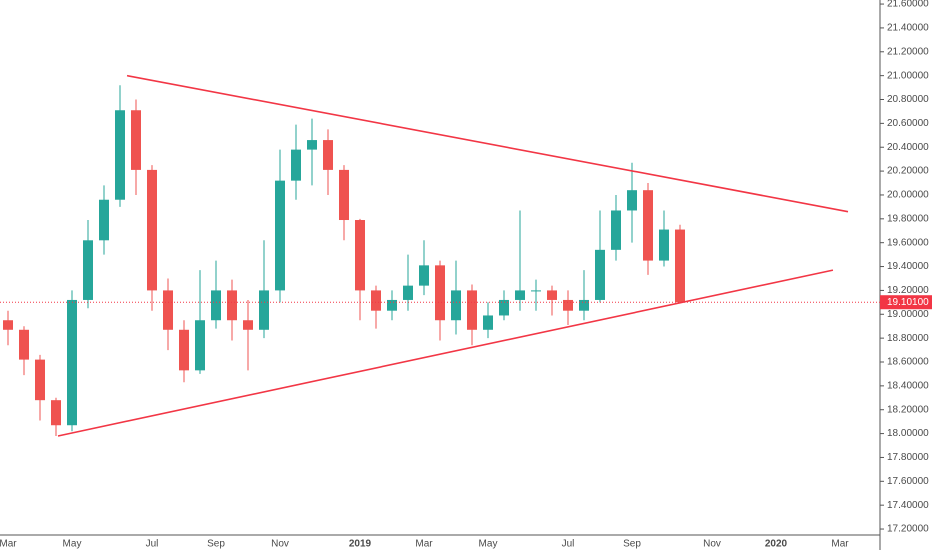  Describe the element at coordinates (908, 433) in the screenshot. I see `y-tick-label: 18.00000` at that location.